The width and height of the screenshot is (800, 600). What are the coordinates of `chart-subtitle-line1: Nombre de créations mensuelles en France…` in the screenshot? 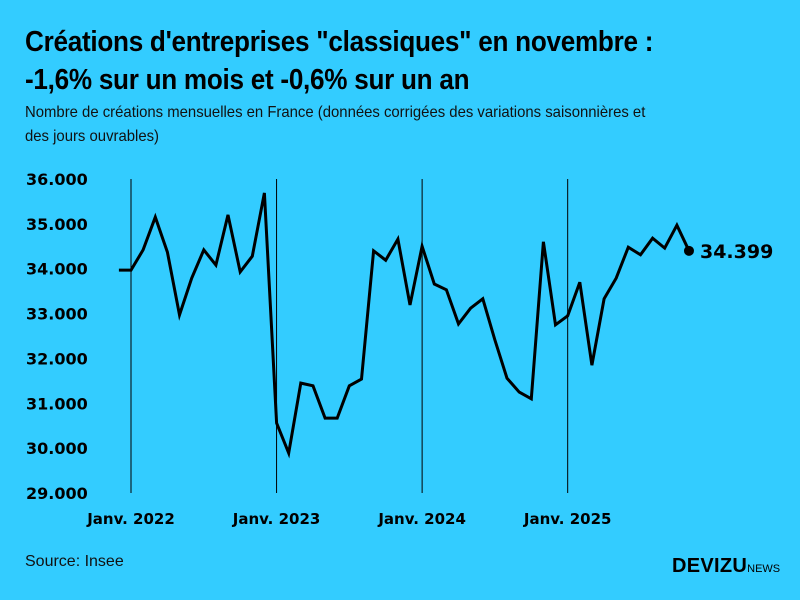 It's located at (335, 112).